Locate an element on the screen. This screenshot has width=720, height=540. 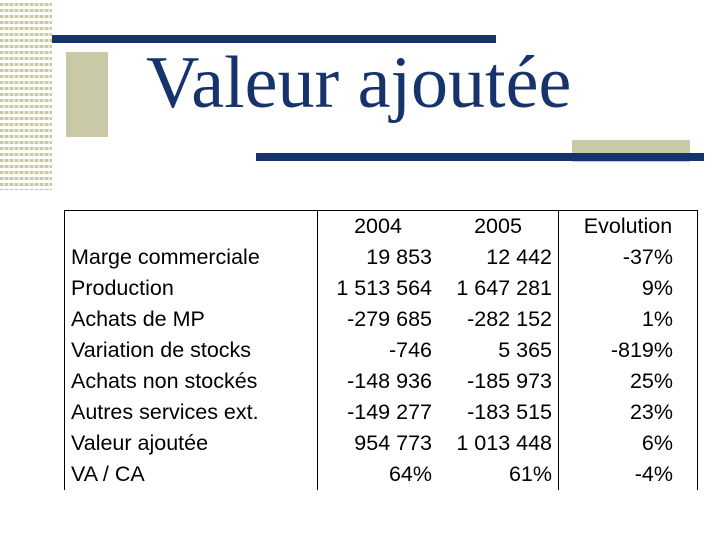
value-2004-cell: 19 853 is located at coordinates (399, 257).